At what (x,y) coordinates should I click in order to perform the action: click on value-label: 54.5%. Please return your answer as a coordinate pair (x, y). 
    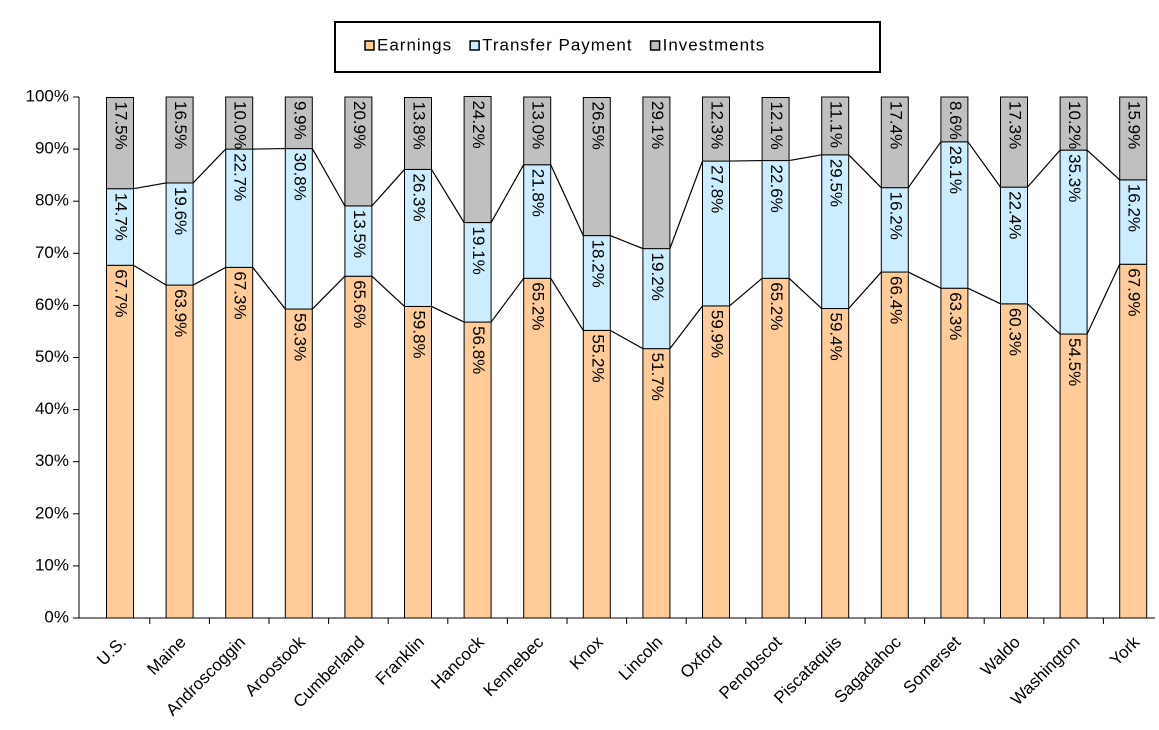
    Looking at the image, I should click on (1074, 362).